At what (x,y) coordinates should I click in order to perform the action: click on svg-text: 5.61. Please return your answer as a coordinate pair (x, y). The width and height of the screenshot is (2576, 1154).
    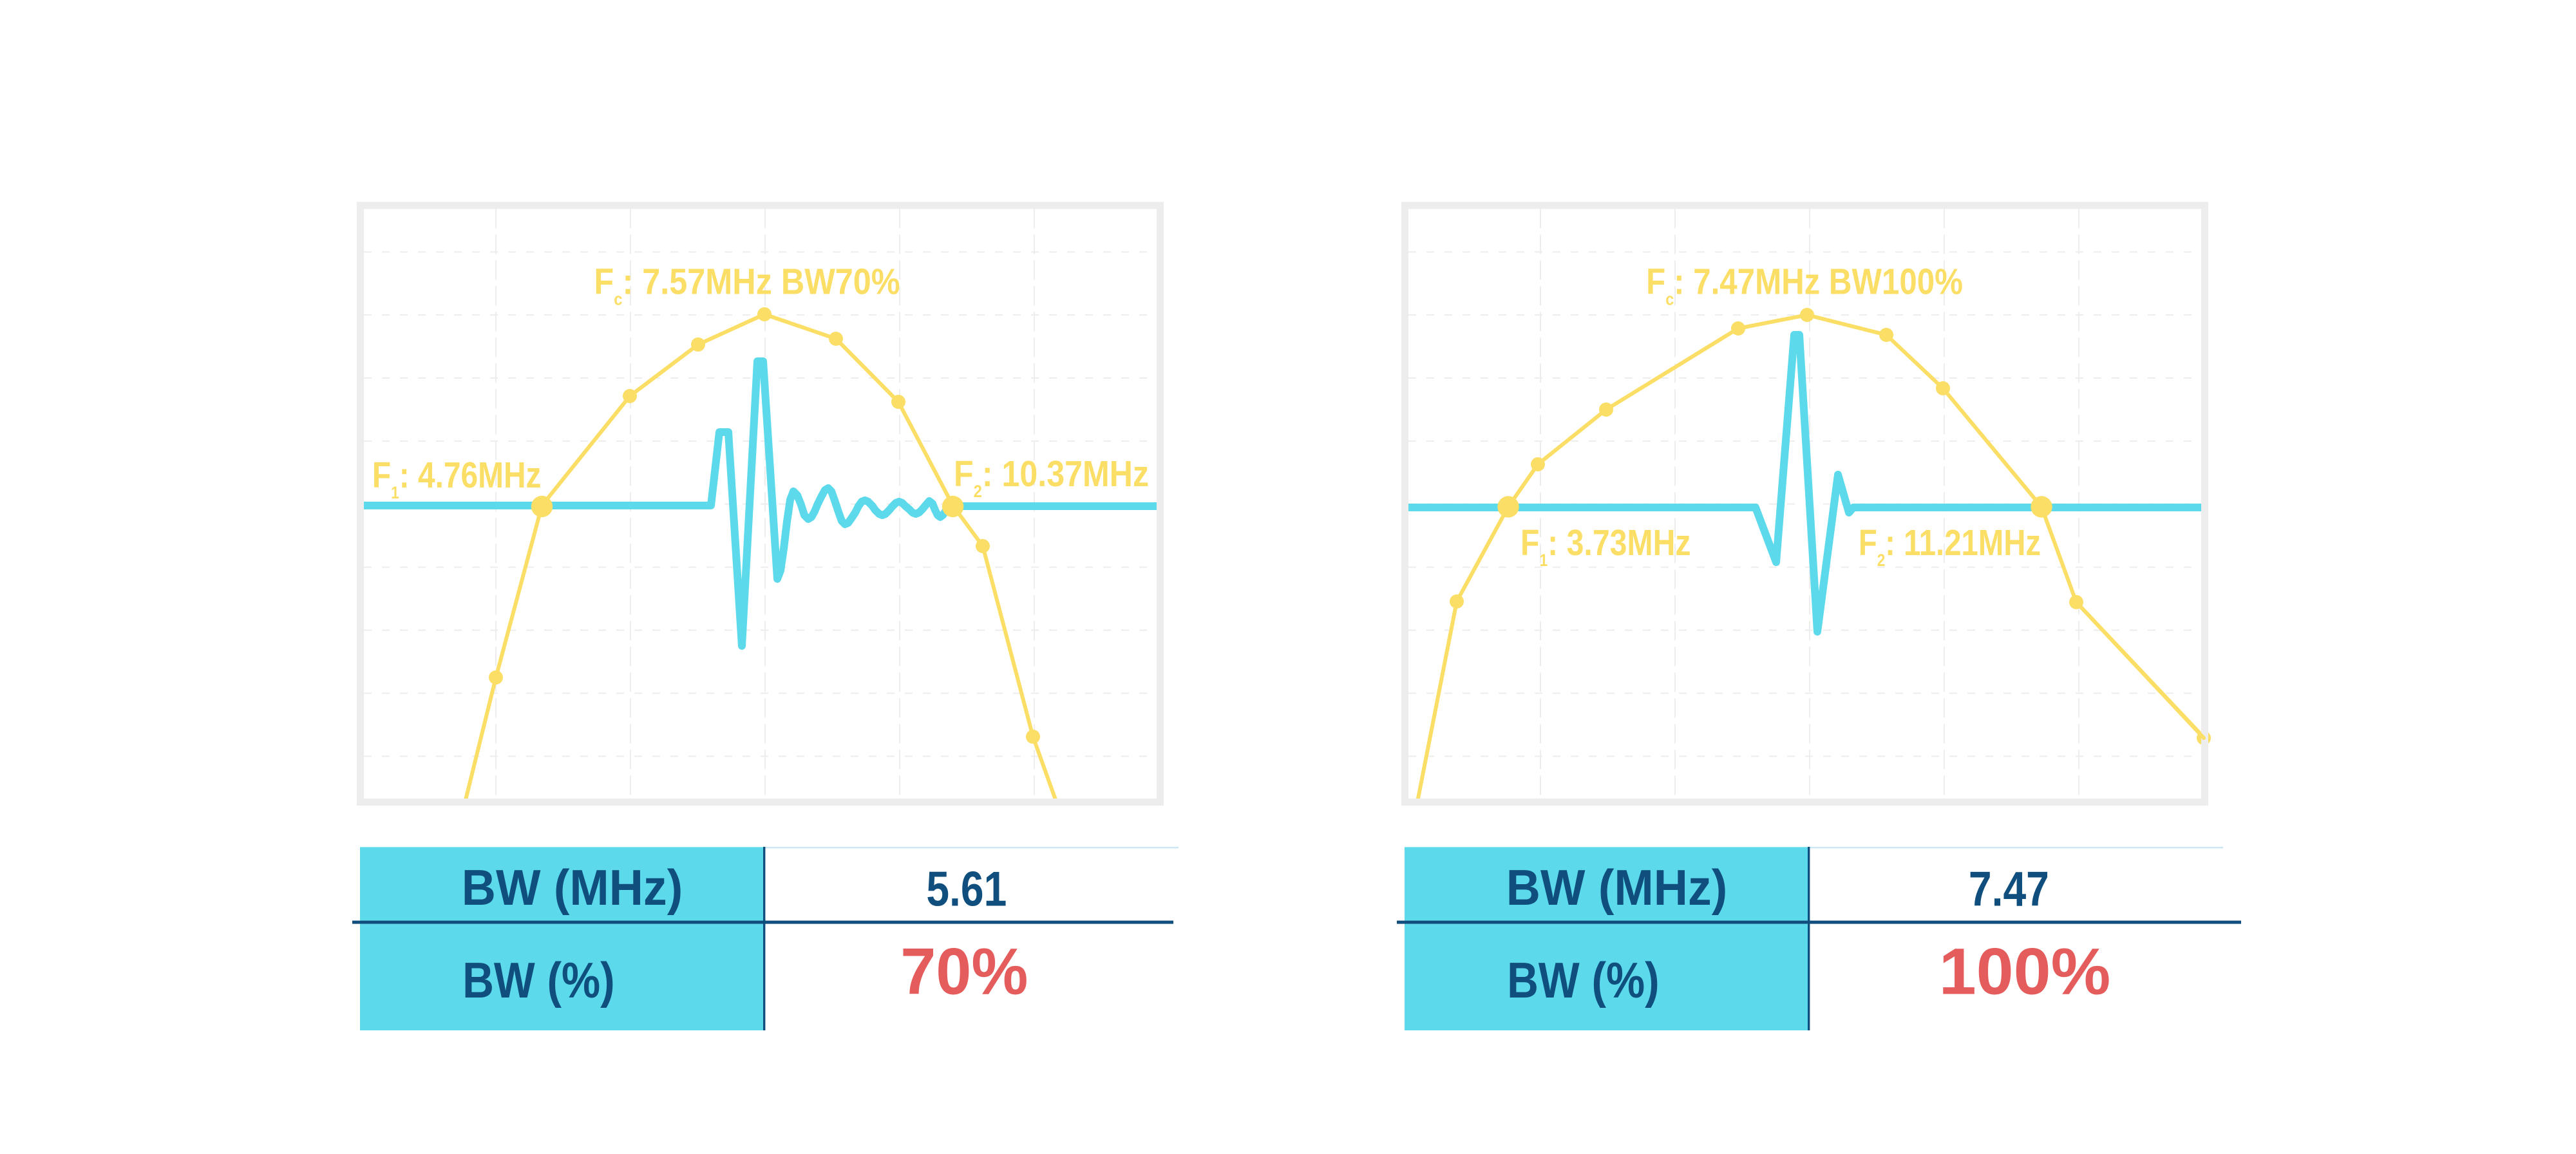
    Looking at the image, I should click on (967, 889).